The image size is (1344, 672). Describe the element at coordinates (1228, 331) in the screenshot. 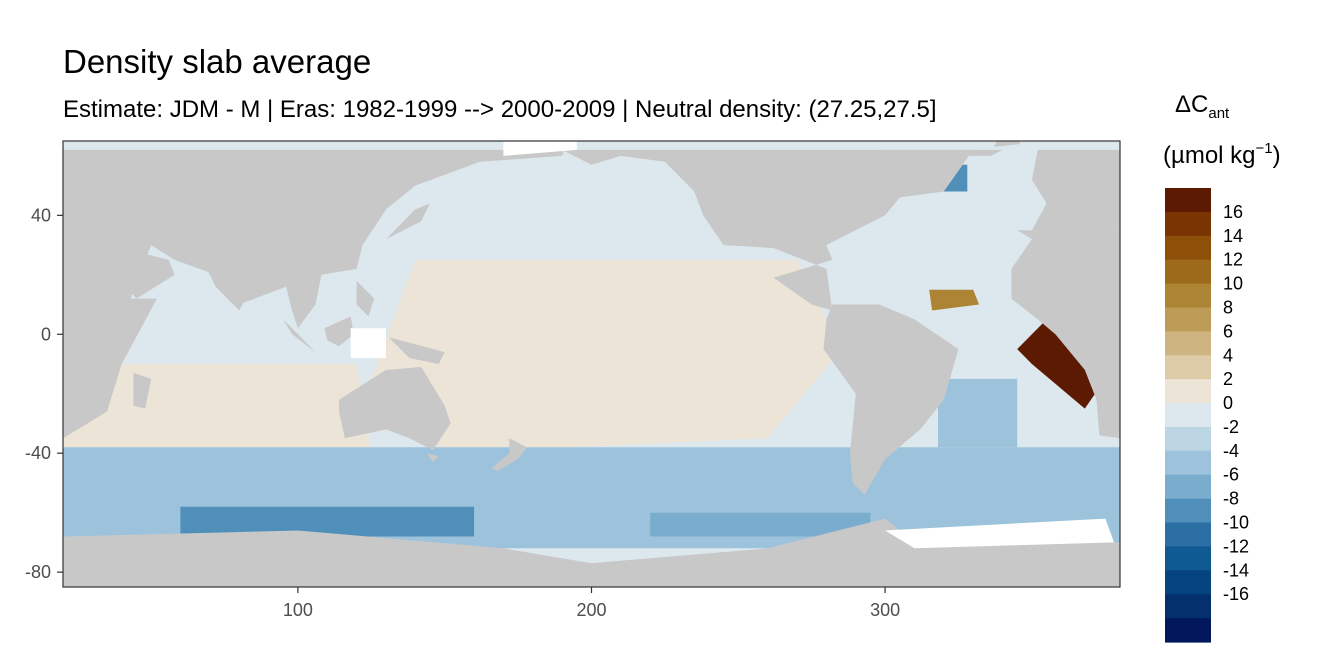

I see `legend-label: 6` at that location.